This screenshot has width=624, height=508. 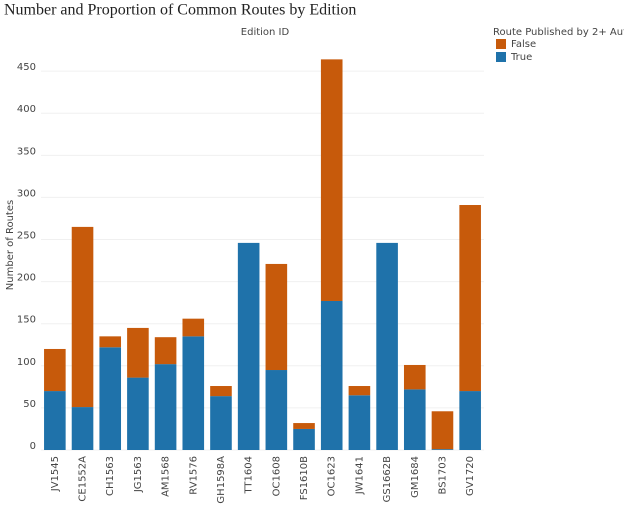 What do you see at coordinates (521, 57) in the screenshot?
I see `legend-label: True` at bounding box center [521, 57].